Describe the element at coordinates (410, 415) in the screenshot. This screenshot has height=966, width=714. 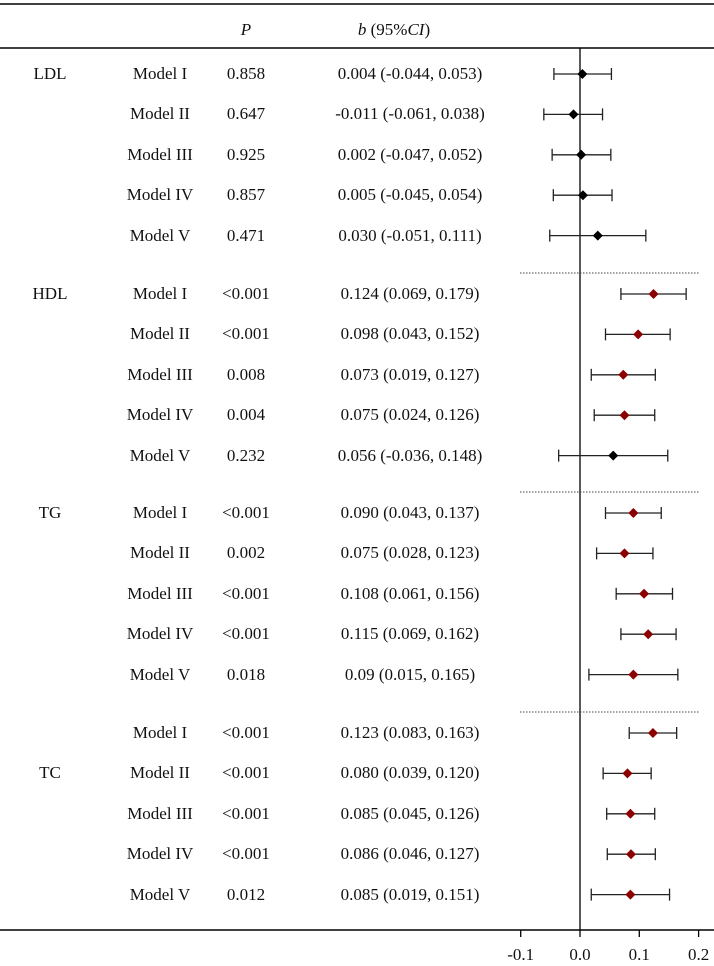
I see `estimate-ci: 0.075 (0.024, 0.126)` at that location.